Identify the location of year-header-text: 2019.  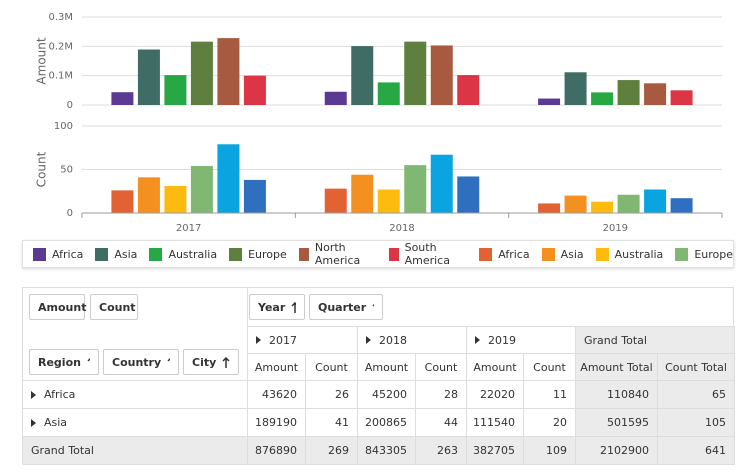
(502, 340).